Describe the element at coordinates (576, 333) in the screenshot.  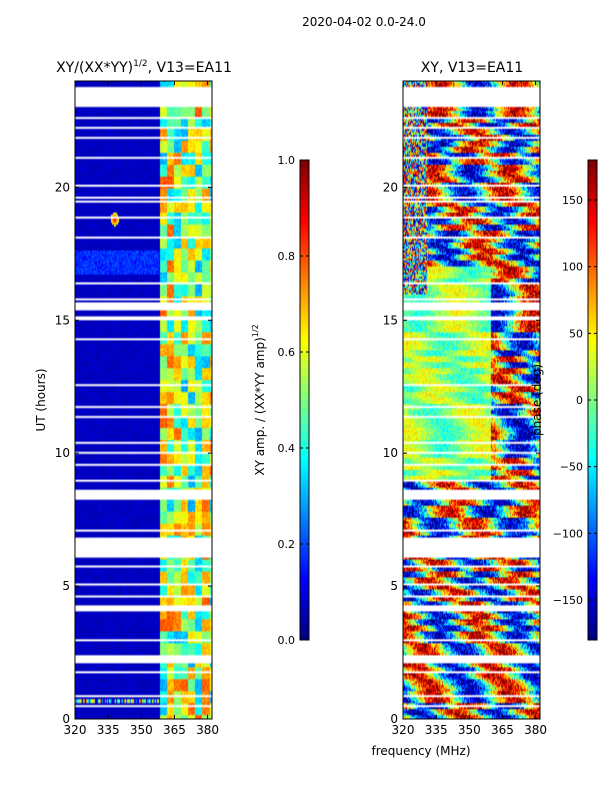
I see `colorbar-tick-label: 50` at that location.